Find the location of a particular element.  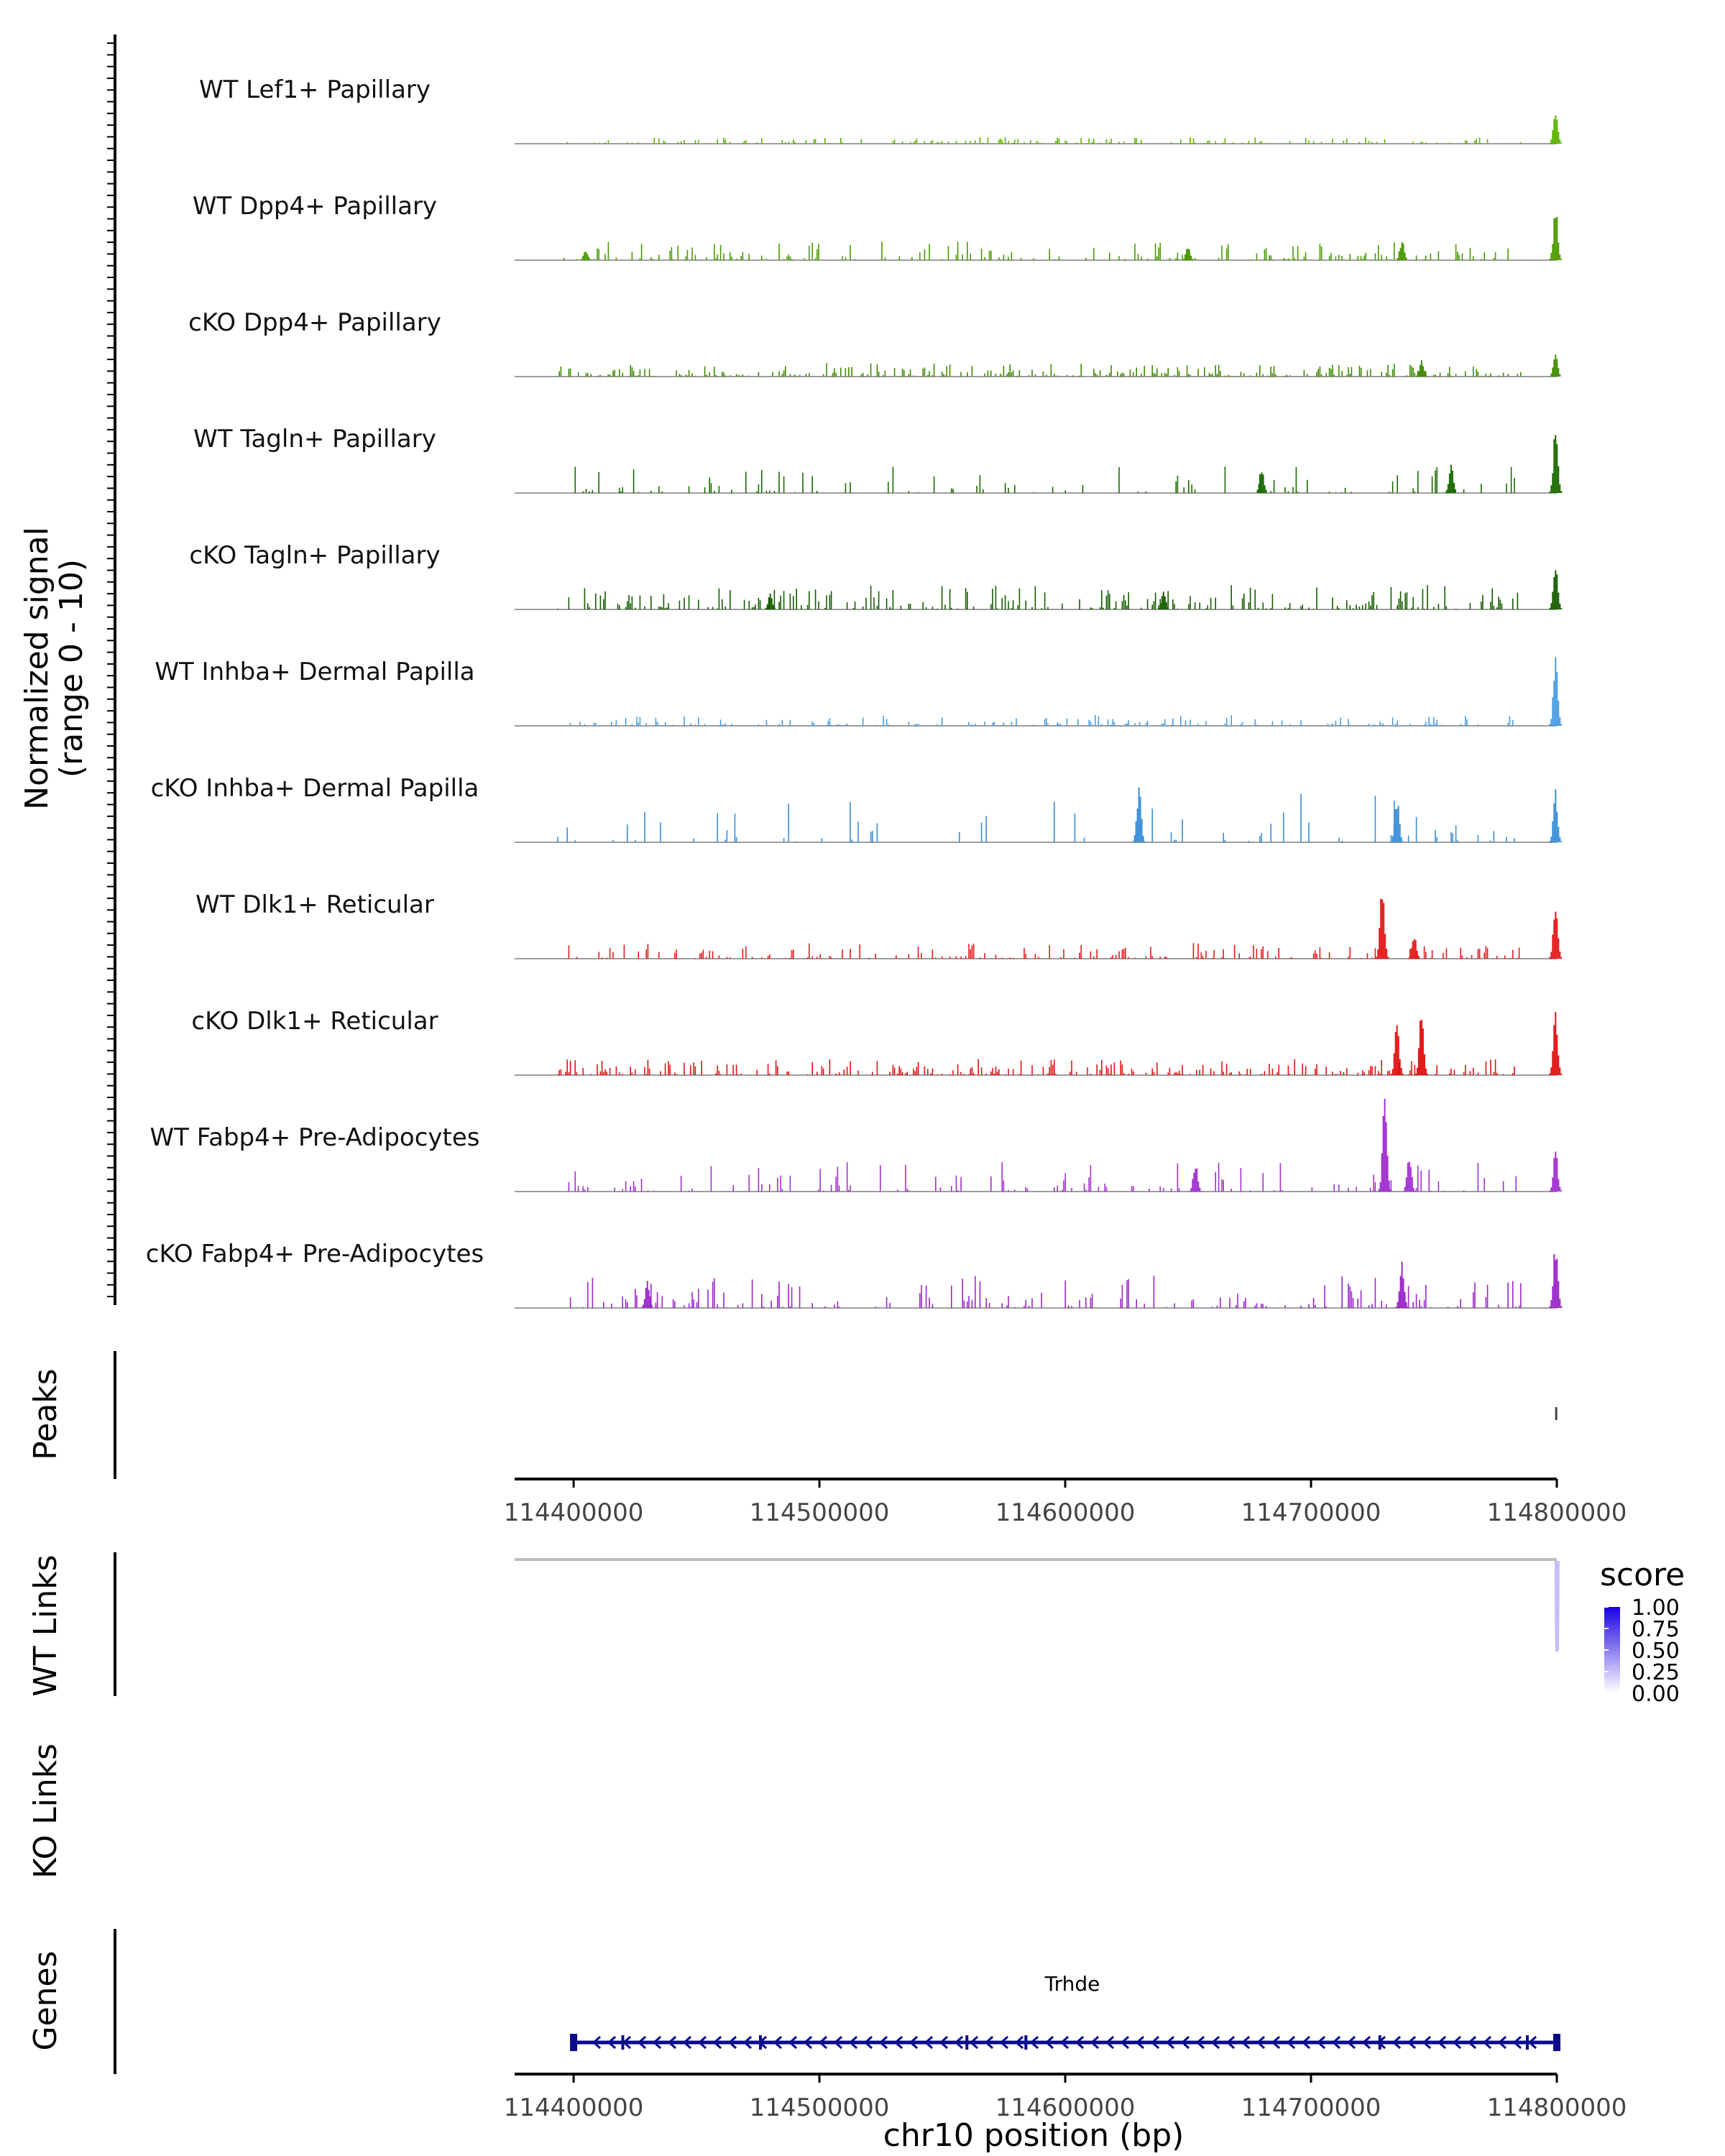

track-label: WT Tagln+ Papillary is located at coordinates (314, 439).